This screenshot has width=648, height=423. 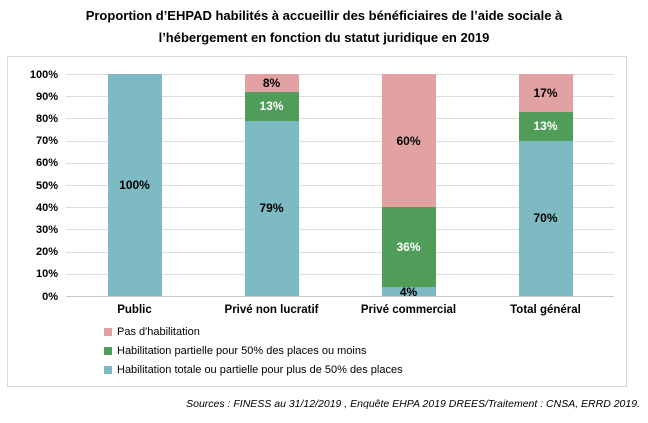 I want to click on x-axis-label-public: Public, so click(x=134, y=310).